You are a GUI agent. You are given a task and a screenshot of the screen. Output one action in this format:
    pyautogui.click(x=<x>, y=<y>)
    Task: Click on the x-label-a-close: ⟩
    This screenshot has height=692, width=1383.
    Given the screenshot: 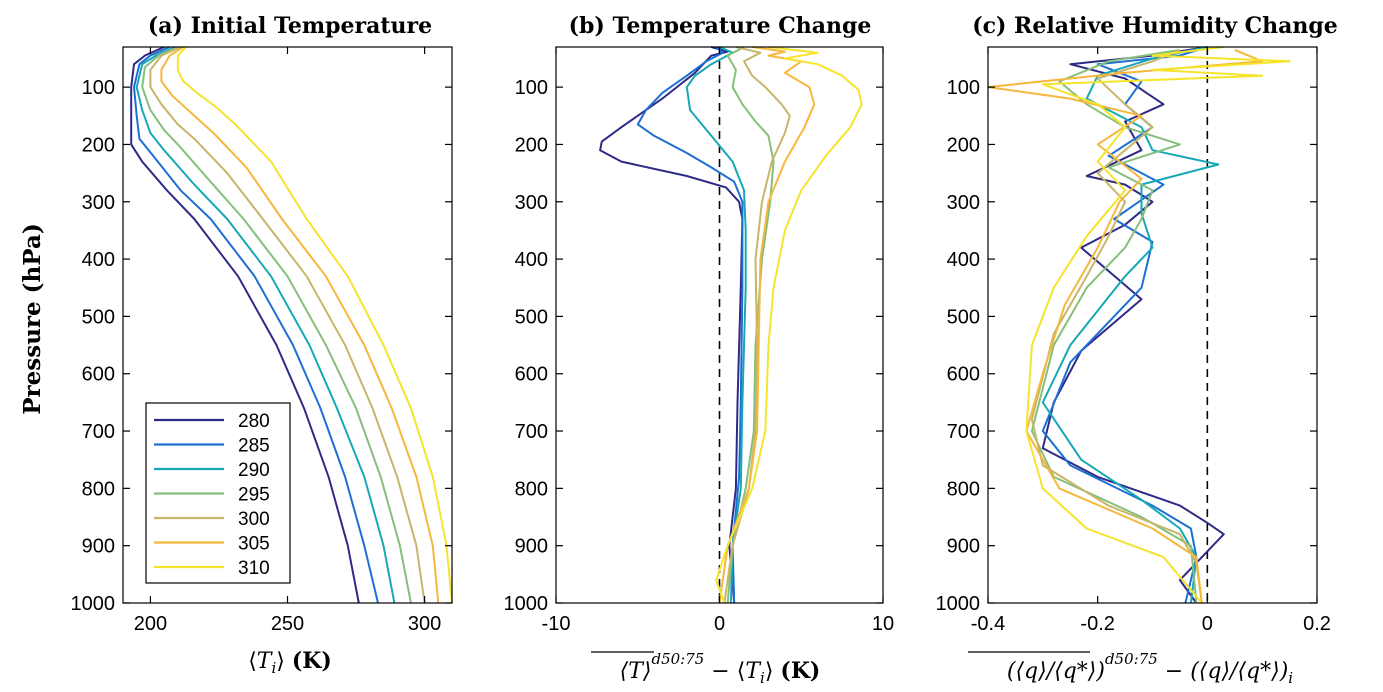 What is the action you would take?
    pyautogui.click(x=284, y=661)
    